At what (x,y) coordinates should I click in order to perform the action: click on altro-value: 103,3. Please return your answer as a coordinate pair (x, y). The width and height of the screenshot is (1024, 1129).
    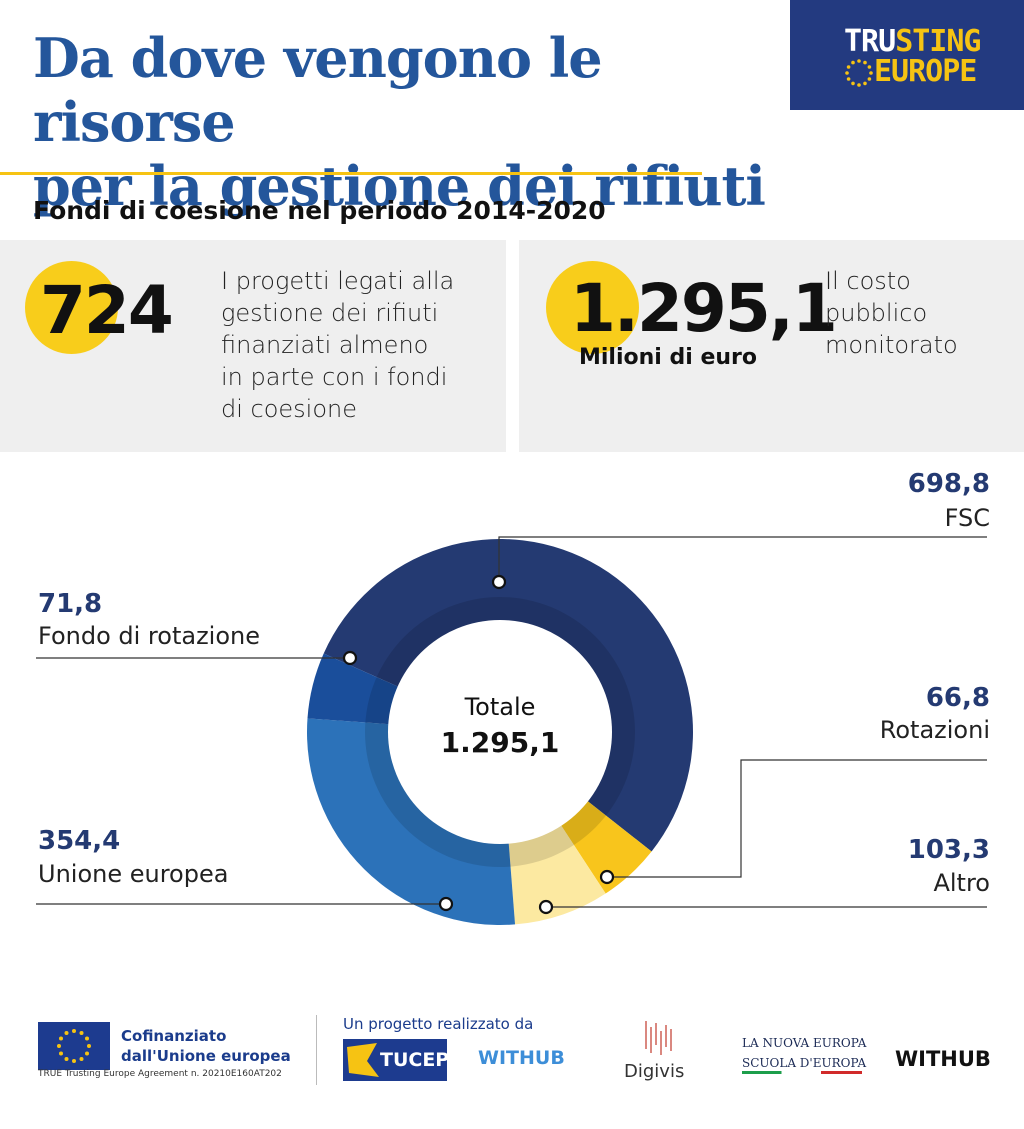
    Looking at the image, I should click on (948, 850).